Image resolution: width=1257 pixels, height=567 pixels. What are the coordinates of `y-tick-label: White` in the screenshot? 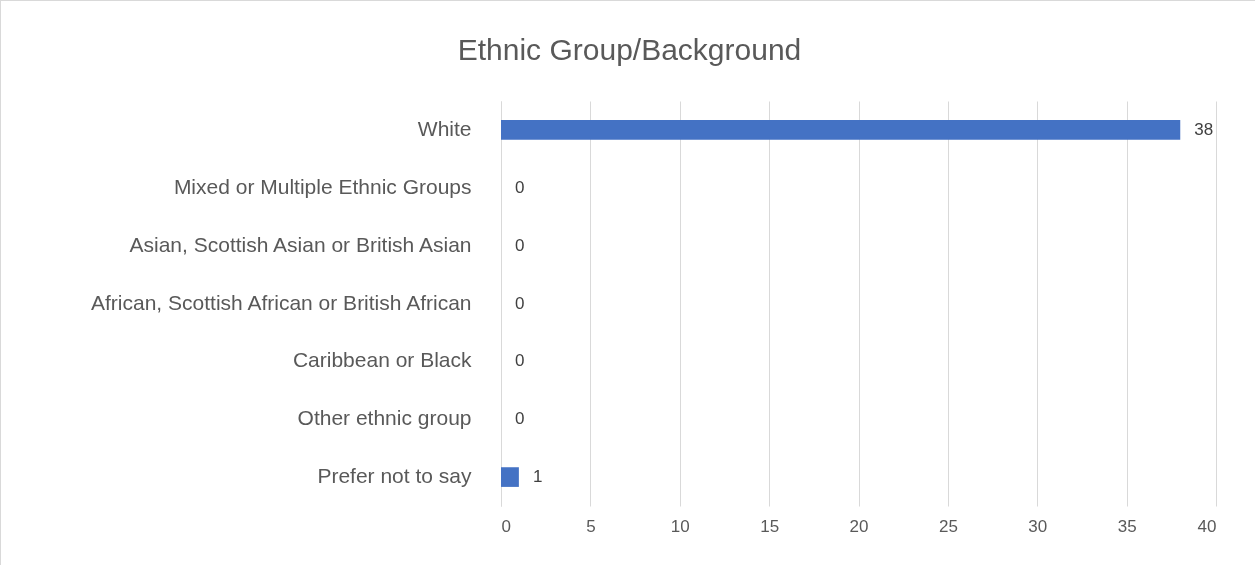 It's located at (444, 128).